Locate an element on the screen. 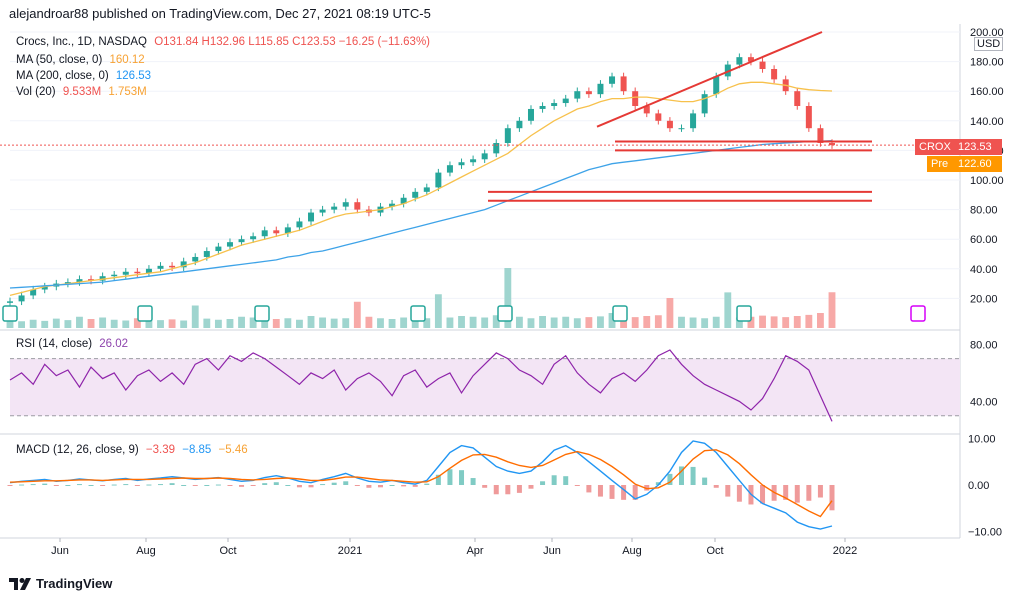 This screenshot has height=602, width=1024. macd-value-3: −5.46 is located at coordinates (233, 450).